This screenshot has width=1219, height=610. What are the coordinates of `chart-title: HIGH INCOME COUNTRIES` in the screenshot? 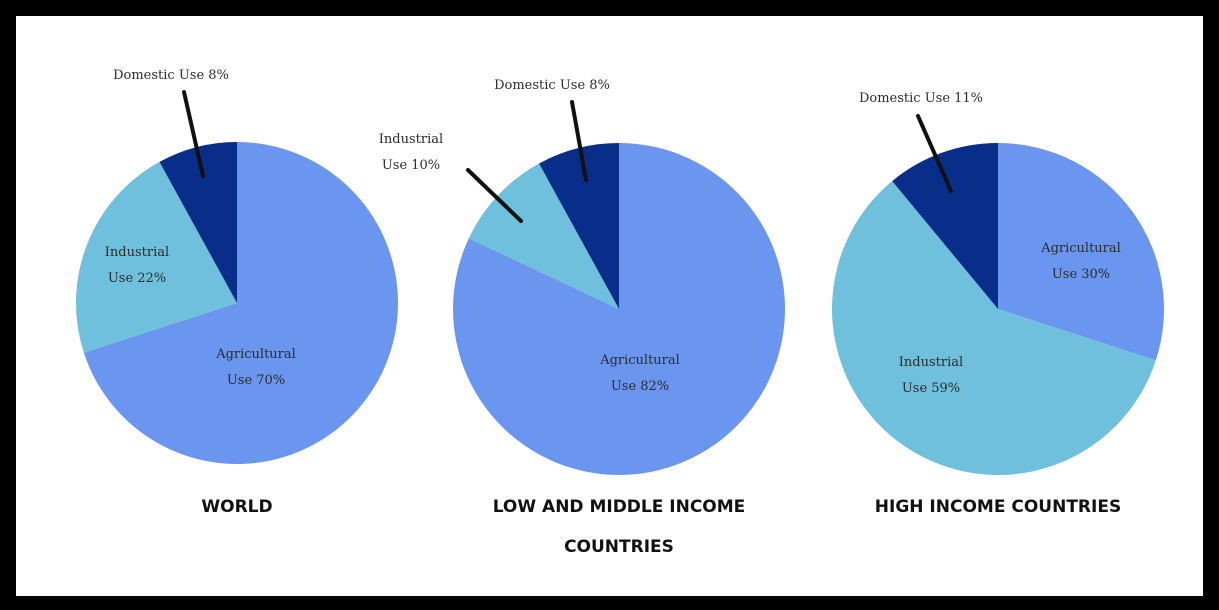 It's located at (998, 507).